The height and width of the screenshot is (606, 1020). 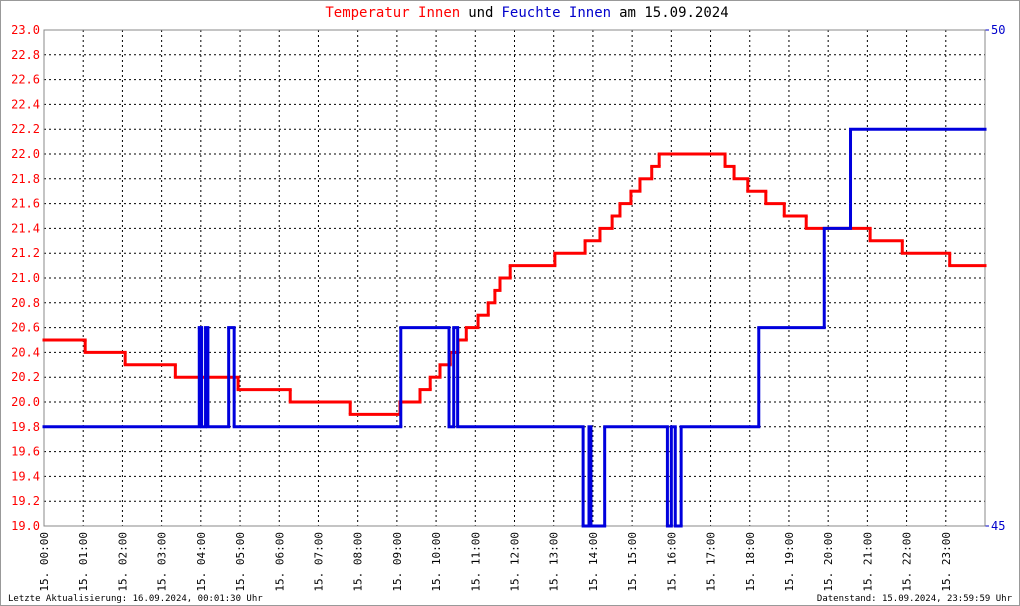 I want to click on y-tick-label: 22.0, so click(x=25, y=154).